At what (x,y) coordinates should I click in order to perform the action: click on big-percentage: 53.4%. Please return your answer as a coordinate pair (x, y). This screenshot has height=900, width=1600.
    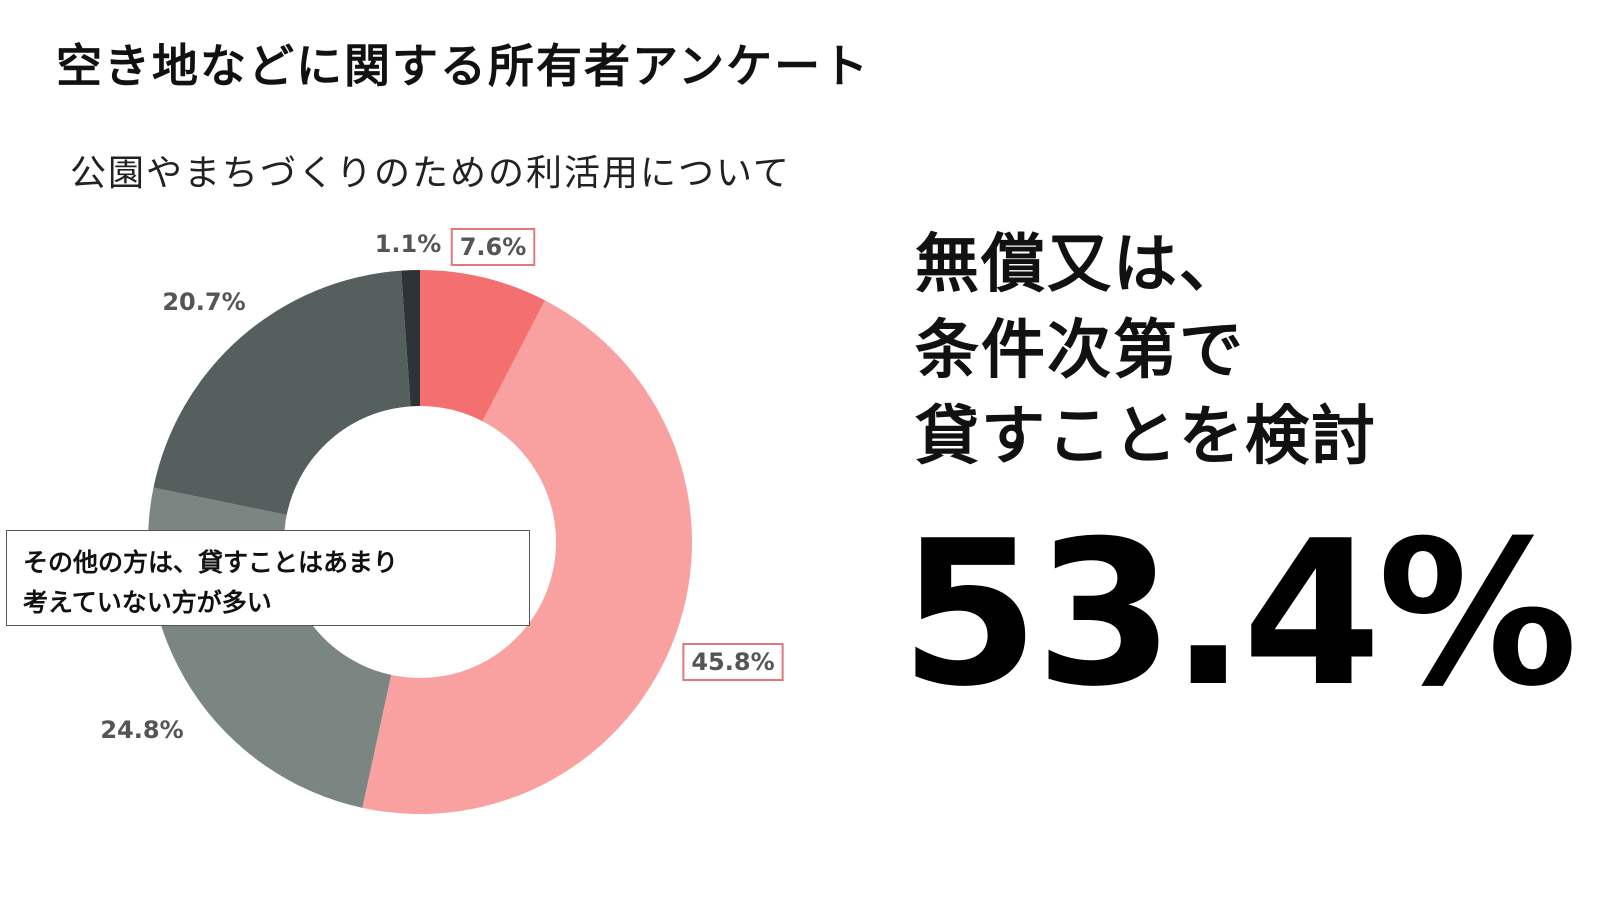
    Looking at the image, I should click on (1239, 614).